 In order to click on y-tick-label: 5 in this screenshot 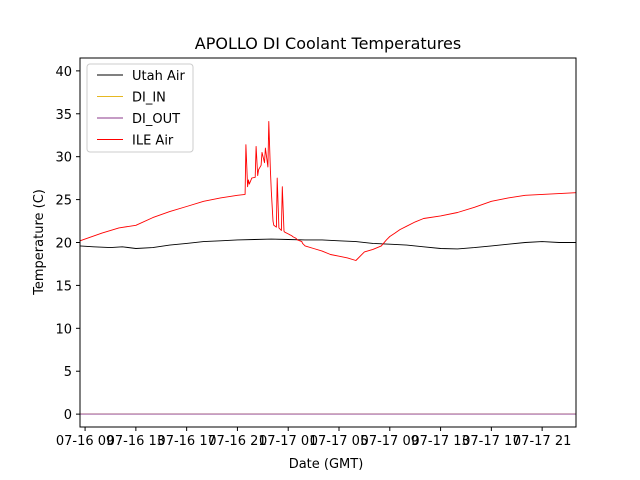, I will do `click(68, 372)`.